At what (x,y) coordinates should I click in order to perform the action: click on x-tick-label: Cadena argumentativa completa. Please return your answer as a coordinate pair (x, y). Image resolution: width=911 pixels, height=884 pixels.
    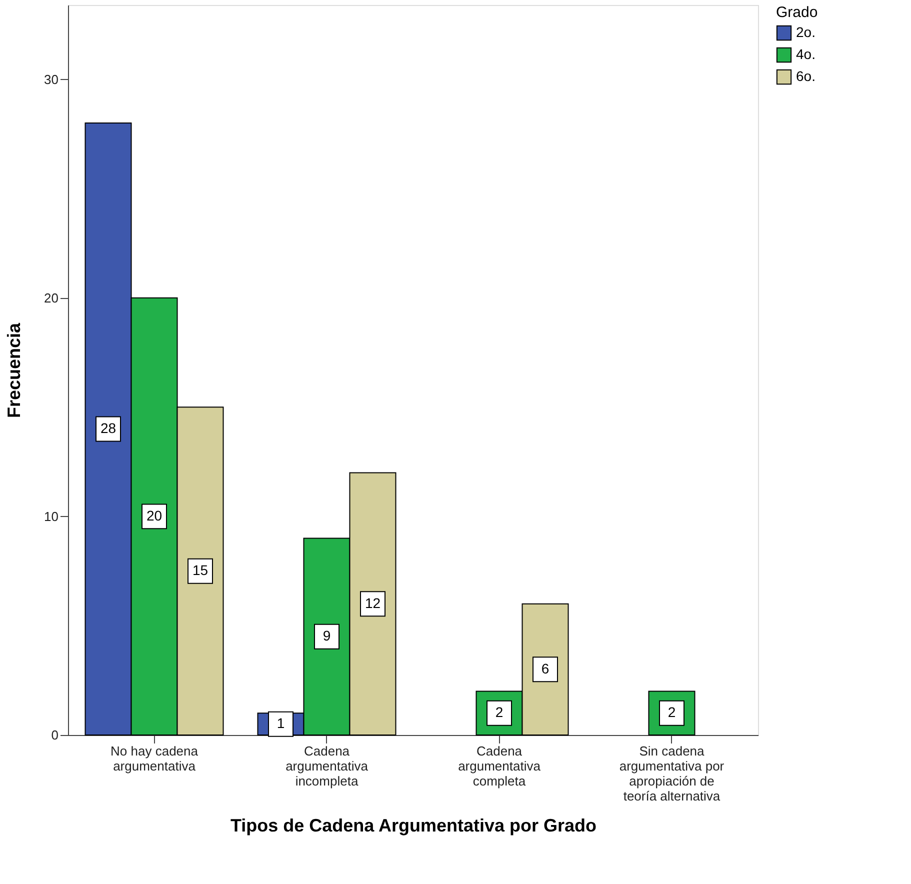
    Looking at the image, I should click on (500, 766).